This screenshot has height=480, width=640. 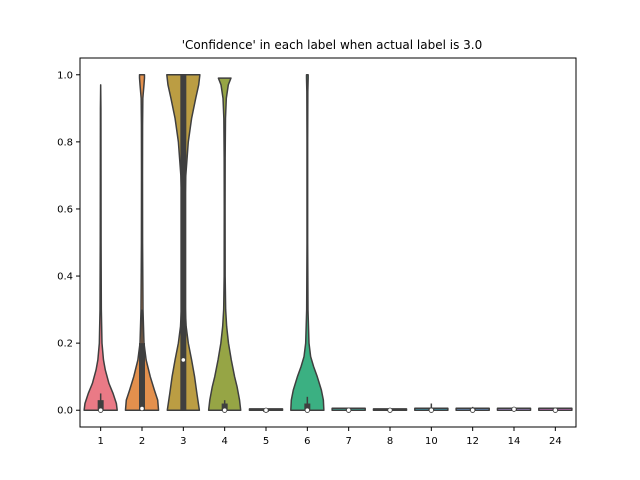 I want to click on y-tick-label: 0.2, so click(x=65, y=344).